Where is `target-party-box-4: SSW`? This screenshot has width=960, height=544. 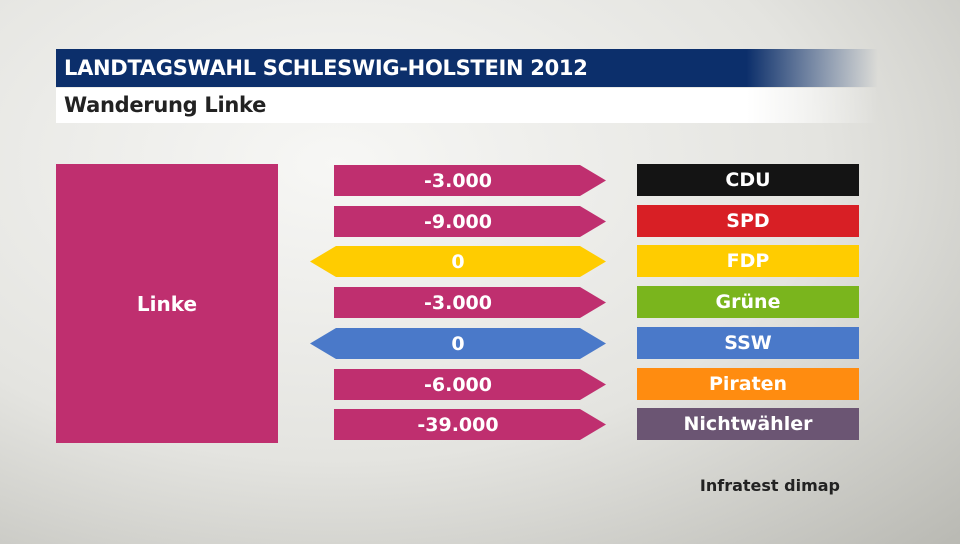 target-party-box-4: SSW is located at coordinates (748, 343).